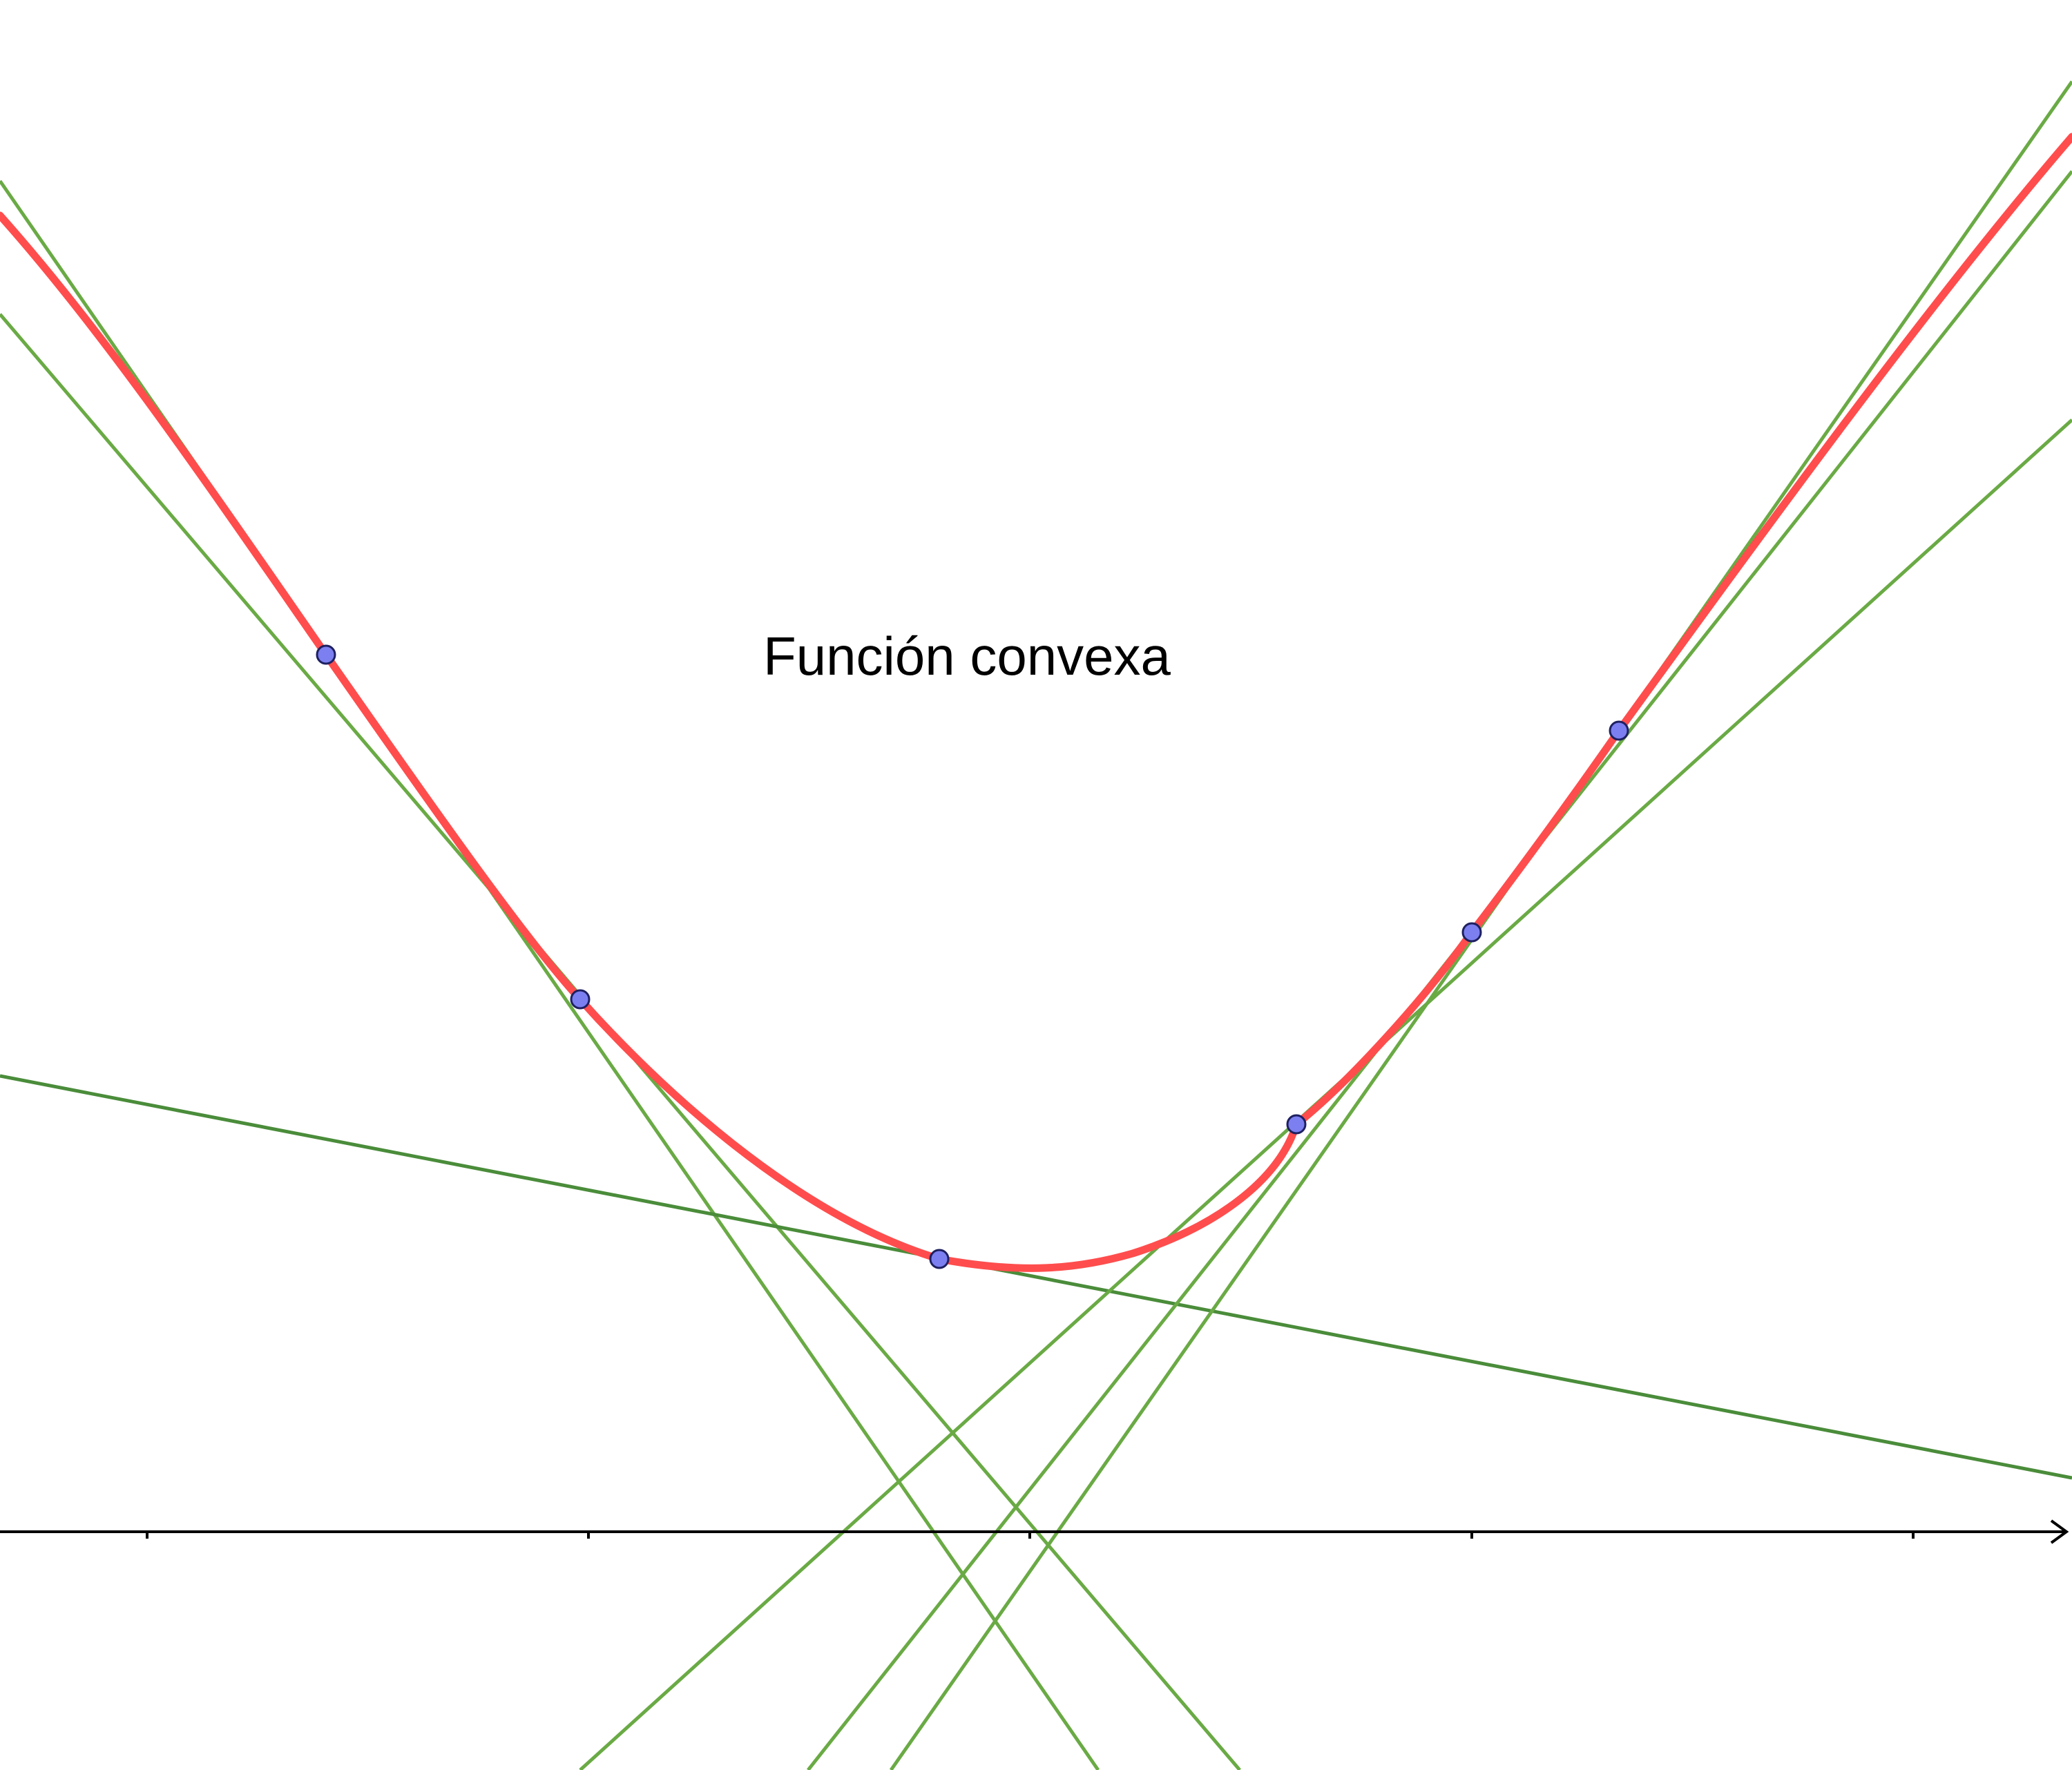 The height and width of the screenshot is (1770, 2072). I want to click on tangent-point-p4, so click(1296, 1125).